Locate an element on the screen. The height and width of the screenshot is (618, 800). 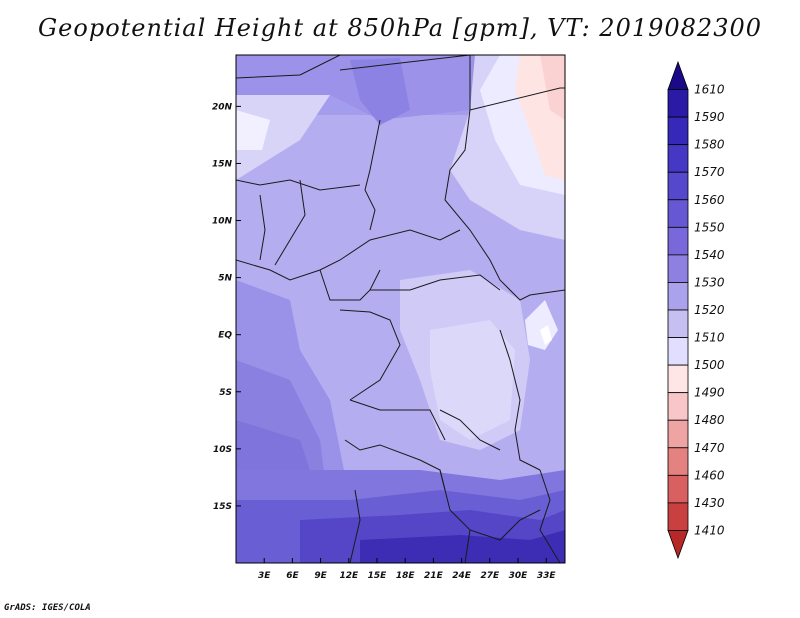
x-tick-label: 21E is located at coordinates (434, 576).